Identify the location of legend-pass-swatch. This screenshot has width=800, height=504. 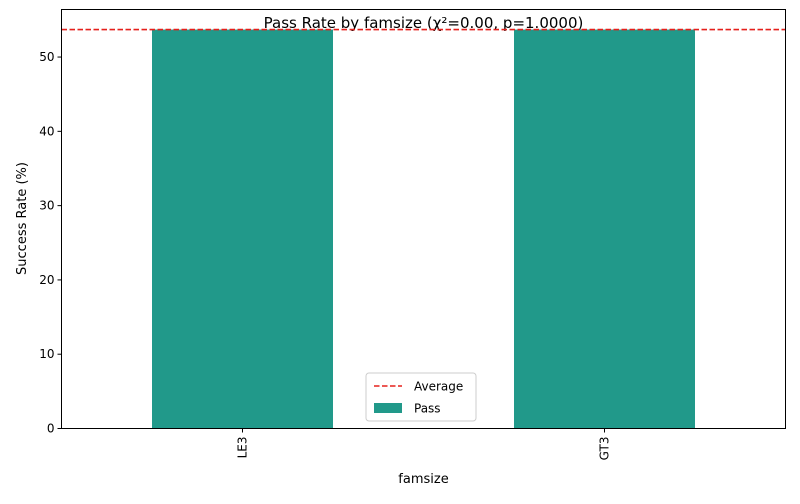
(388, 408).